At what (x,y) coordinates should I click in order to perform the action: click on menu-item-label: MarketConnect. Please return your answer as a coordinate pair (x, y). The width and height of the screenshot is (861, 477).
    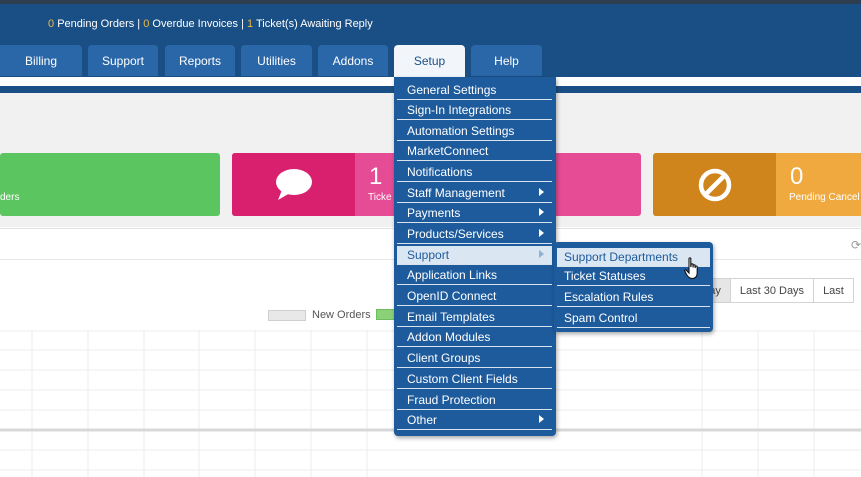
    Looking at the image, I should click on (448, 151).